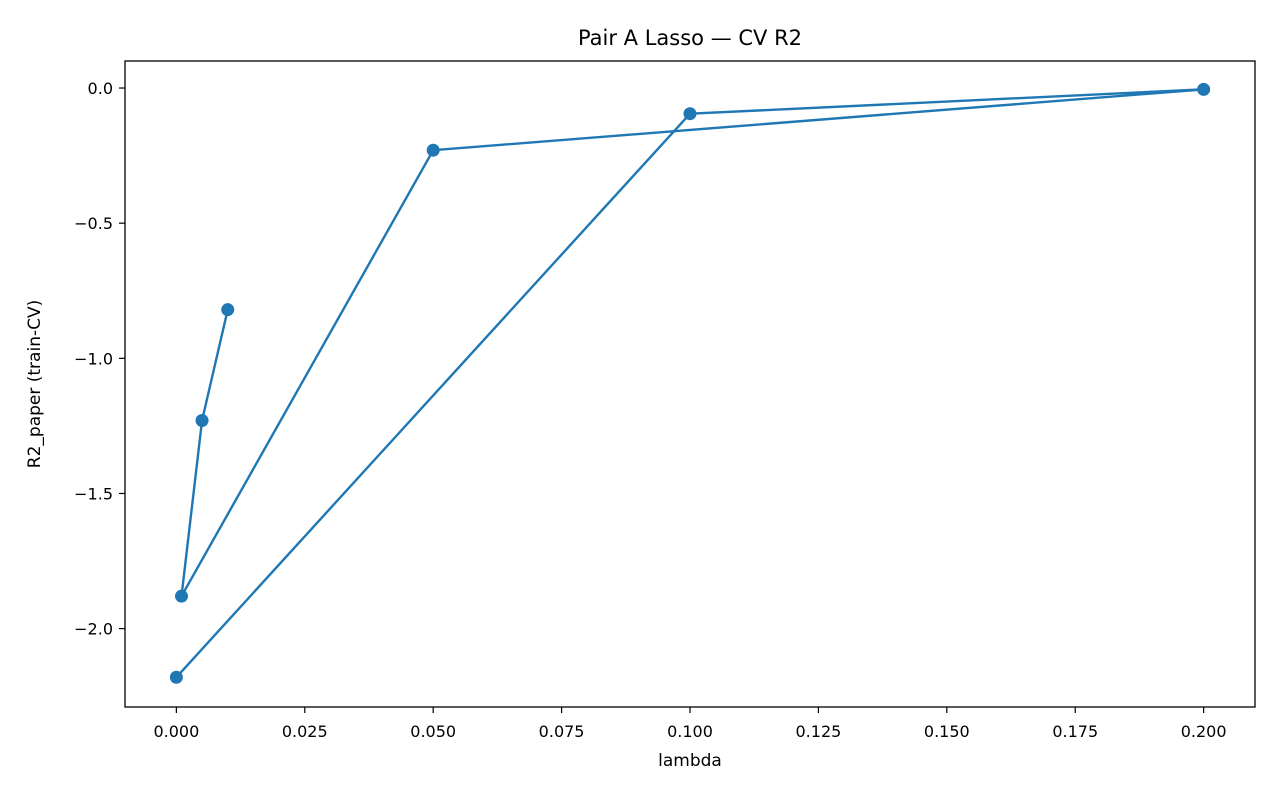 The height and width of the screenshot is (800, 1280). I want to click on y-tick-label: −0.5, so click(93, 223).